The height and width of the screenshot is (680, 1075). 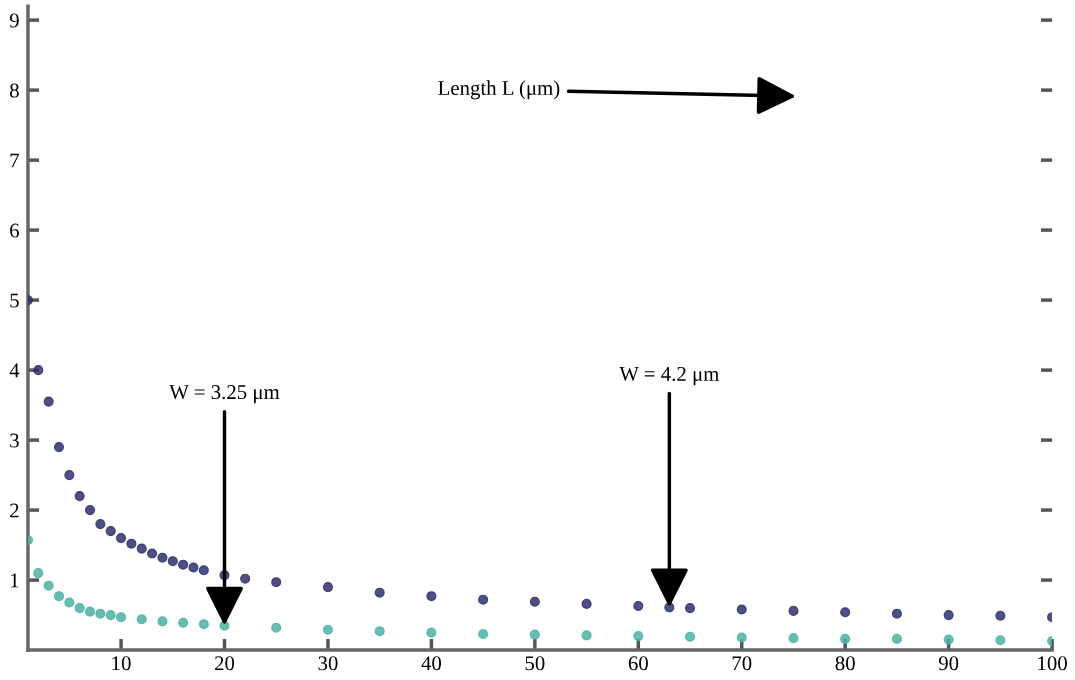 I want to click on y-tick-label: 3, so click(x=14, y=440).